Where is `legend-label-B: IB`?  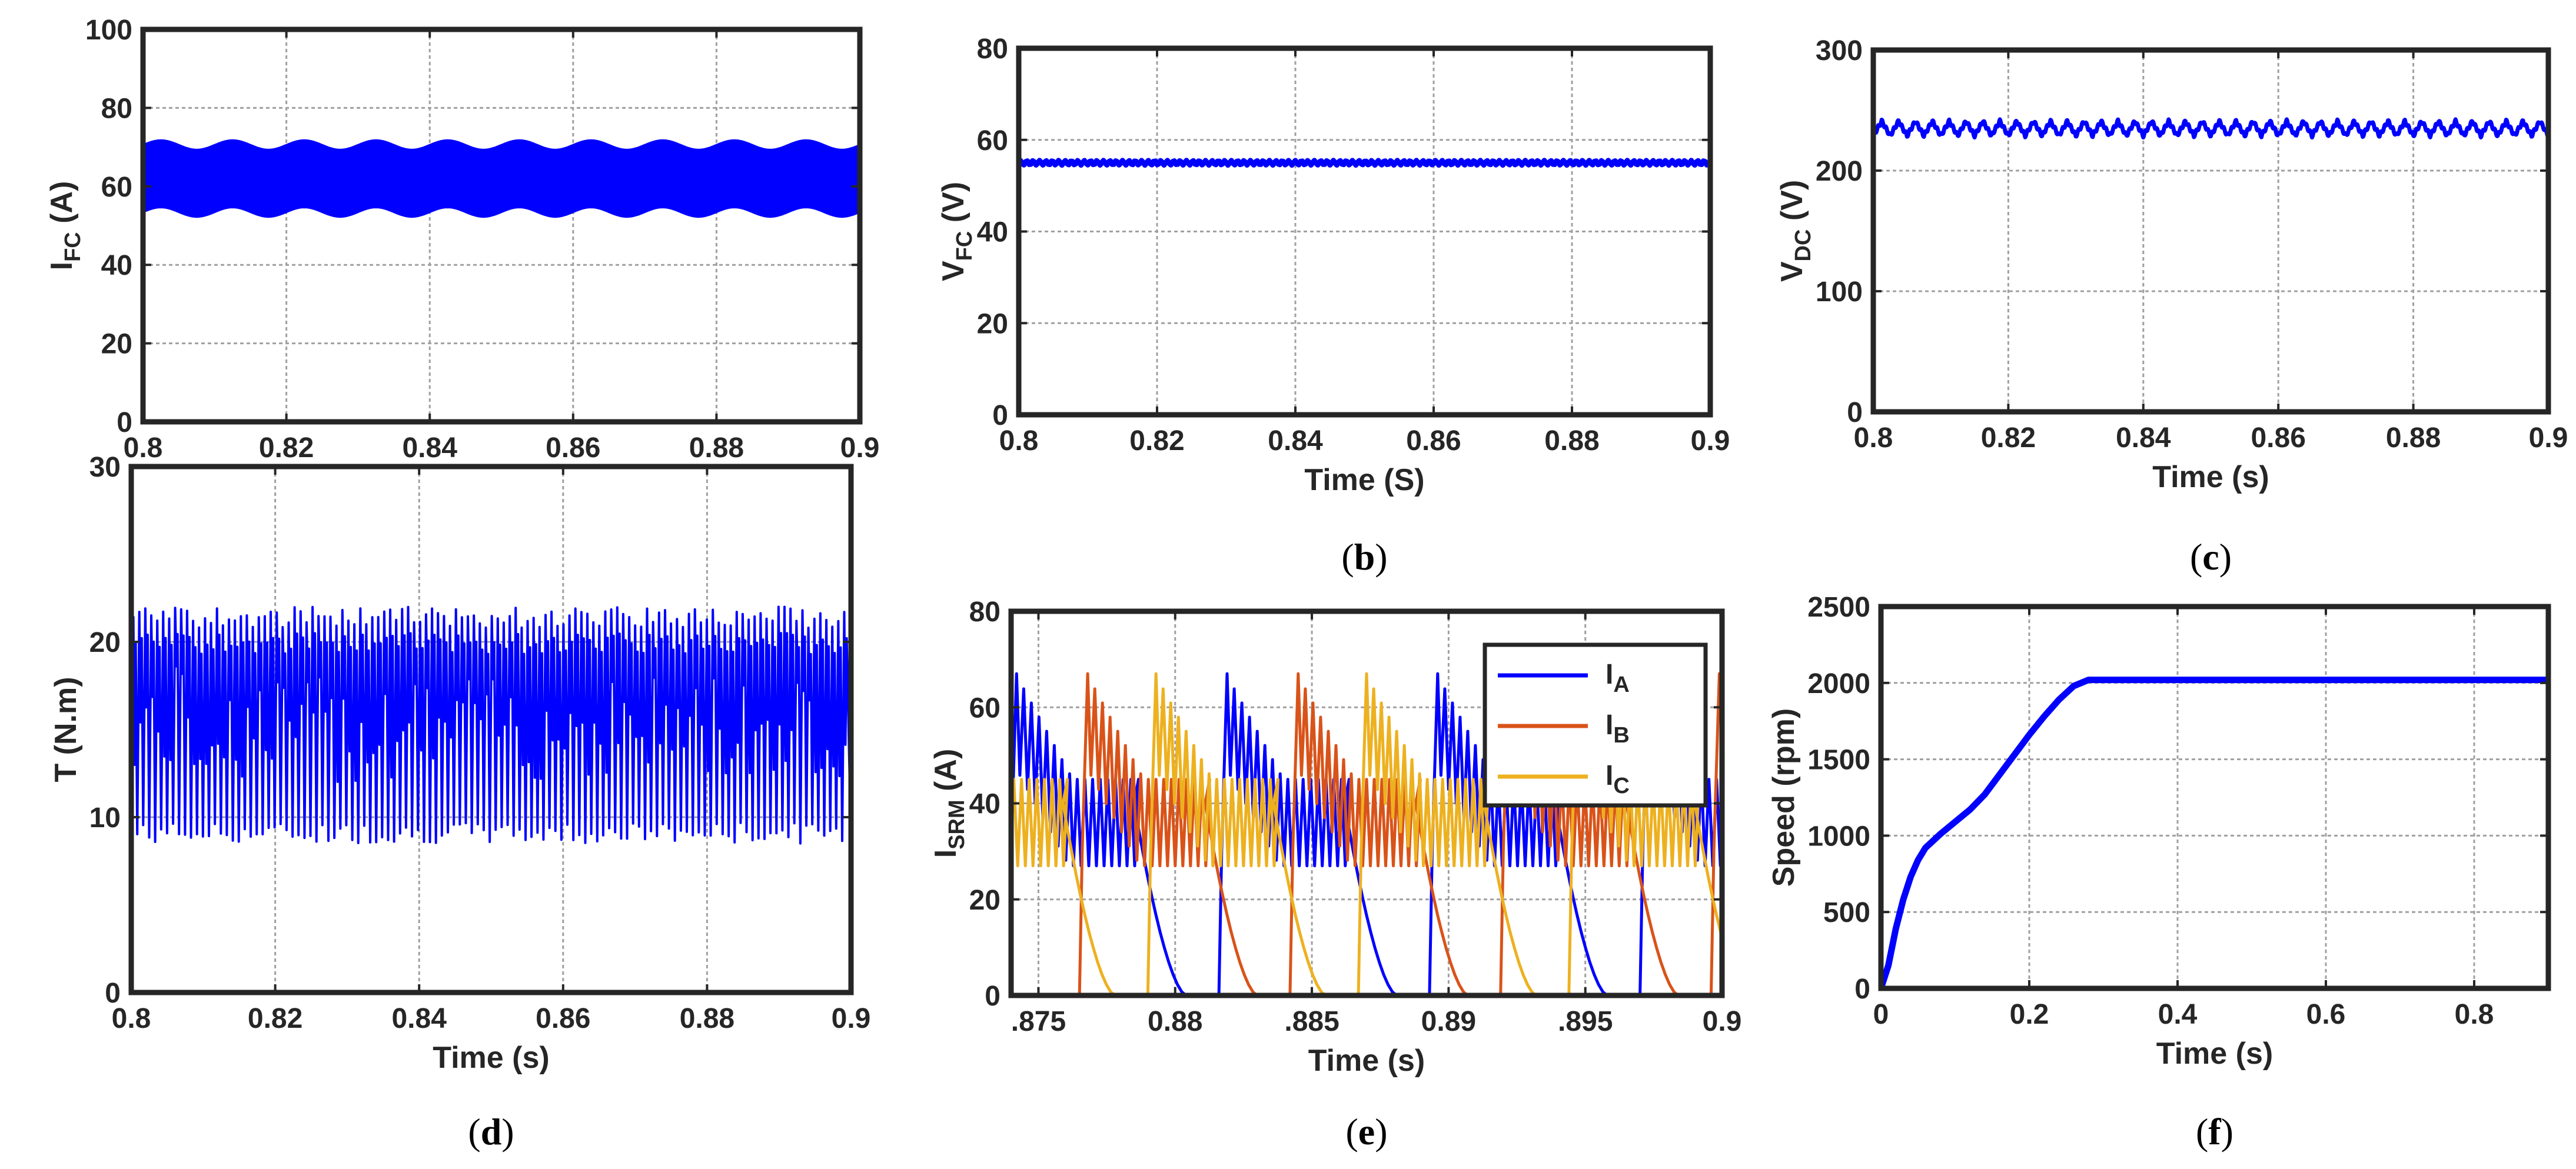 legend-label-B: IB is located at coordinates (1618, 729).